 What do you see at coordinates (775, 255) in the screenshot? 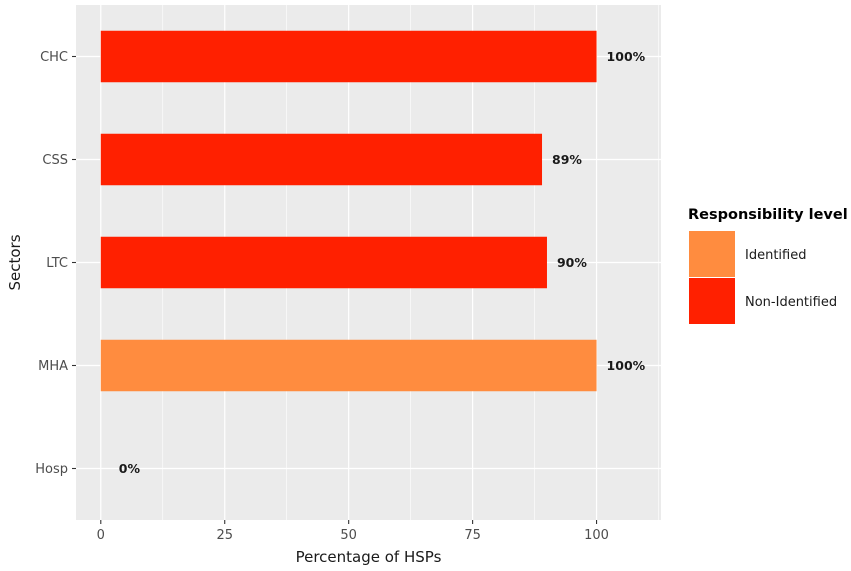
I see `legend-label-identified: Identified` at bounding box center [775, 255].